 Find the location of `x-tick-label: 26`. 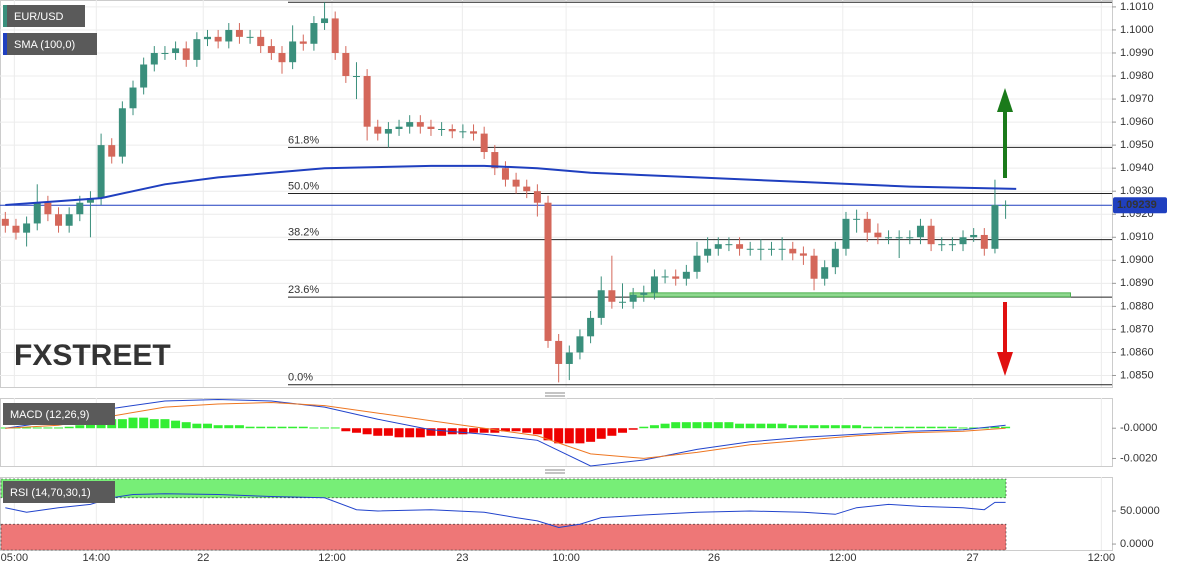

x-tick-label: 26 is located at coordinates (714, 558).